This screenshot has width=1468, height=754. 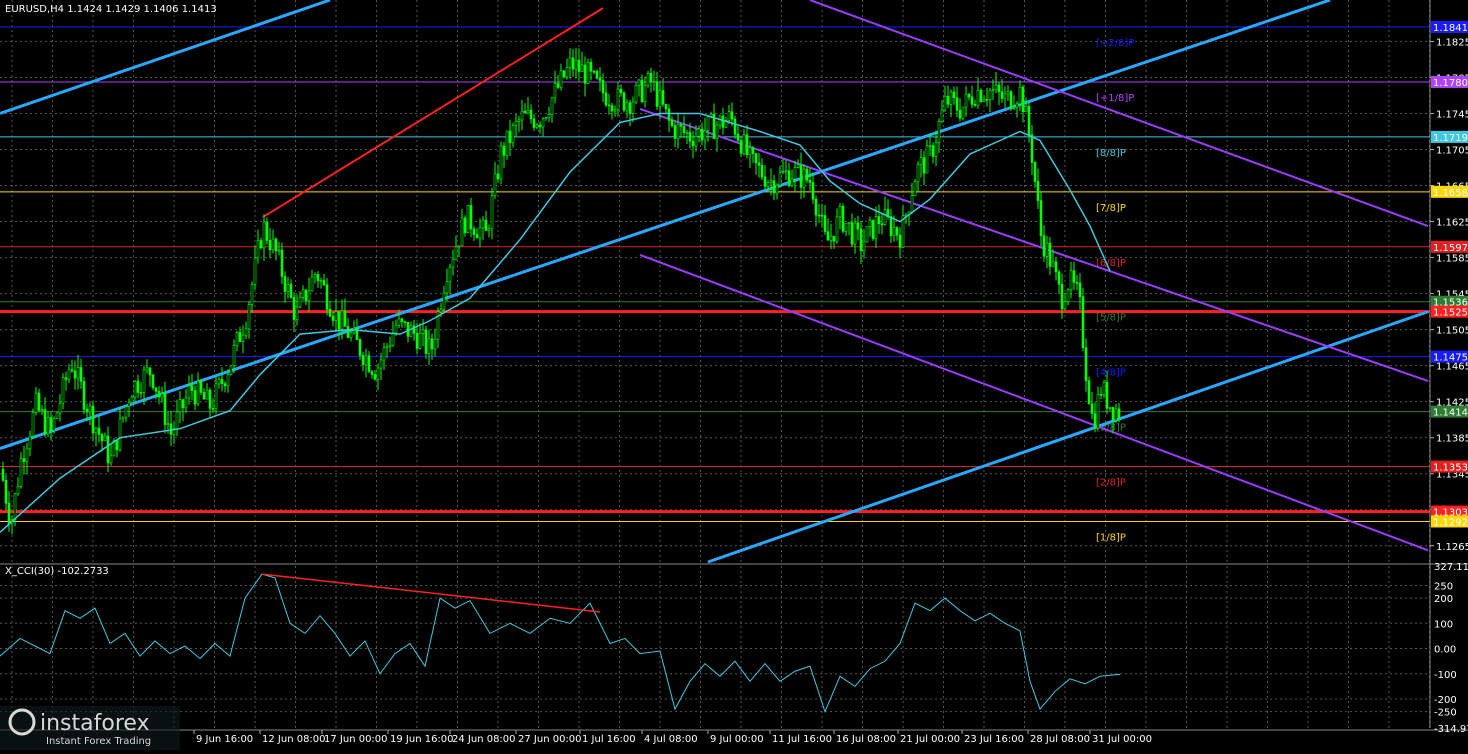 What do you see at coordinates (1452, 295) in the screenshot?
I see `price-tick-label: 1.1545` at bounding box center [1452, 295].